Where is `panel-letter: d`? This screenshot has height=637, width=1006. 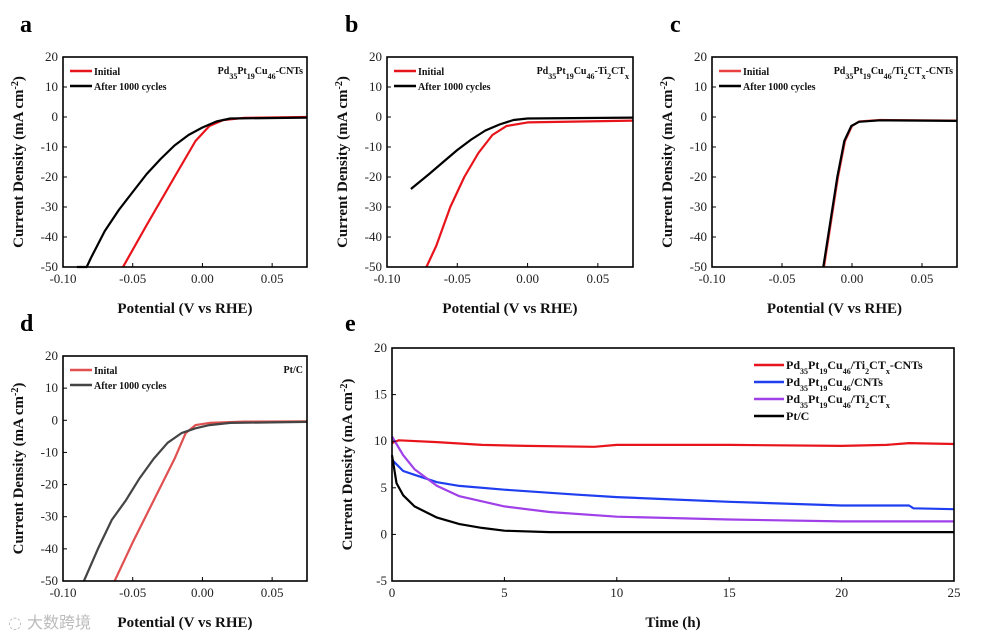 panel-letter: d is located at coordinates (27, 324).